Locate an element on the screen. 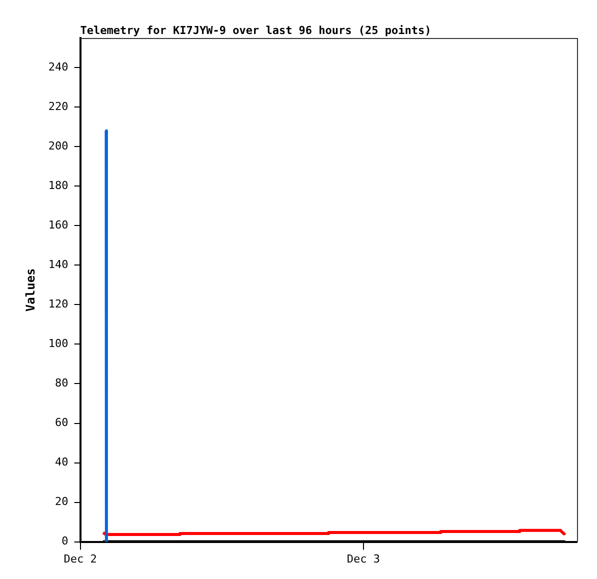 This screenshot has width=597, height=579. y-axis-title: Values is located at coordinates (30, 290).